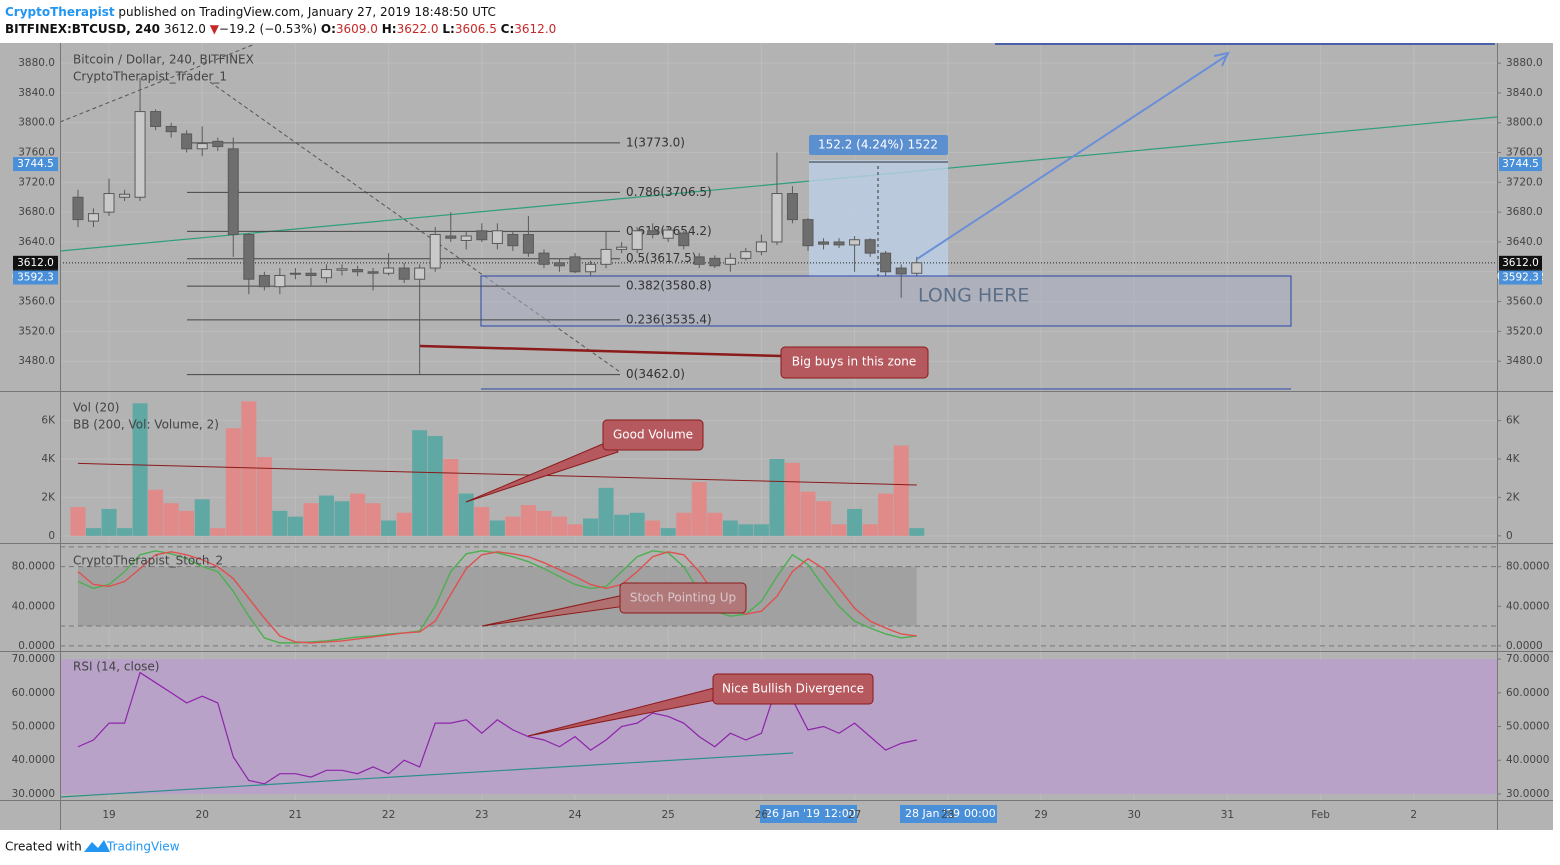 This screenshot has height=865, width=1560. What do you see at coordinates (878, 218) in the screenshot?
I see `ruler-box` at bounding box center [878, 218].